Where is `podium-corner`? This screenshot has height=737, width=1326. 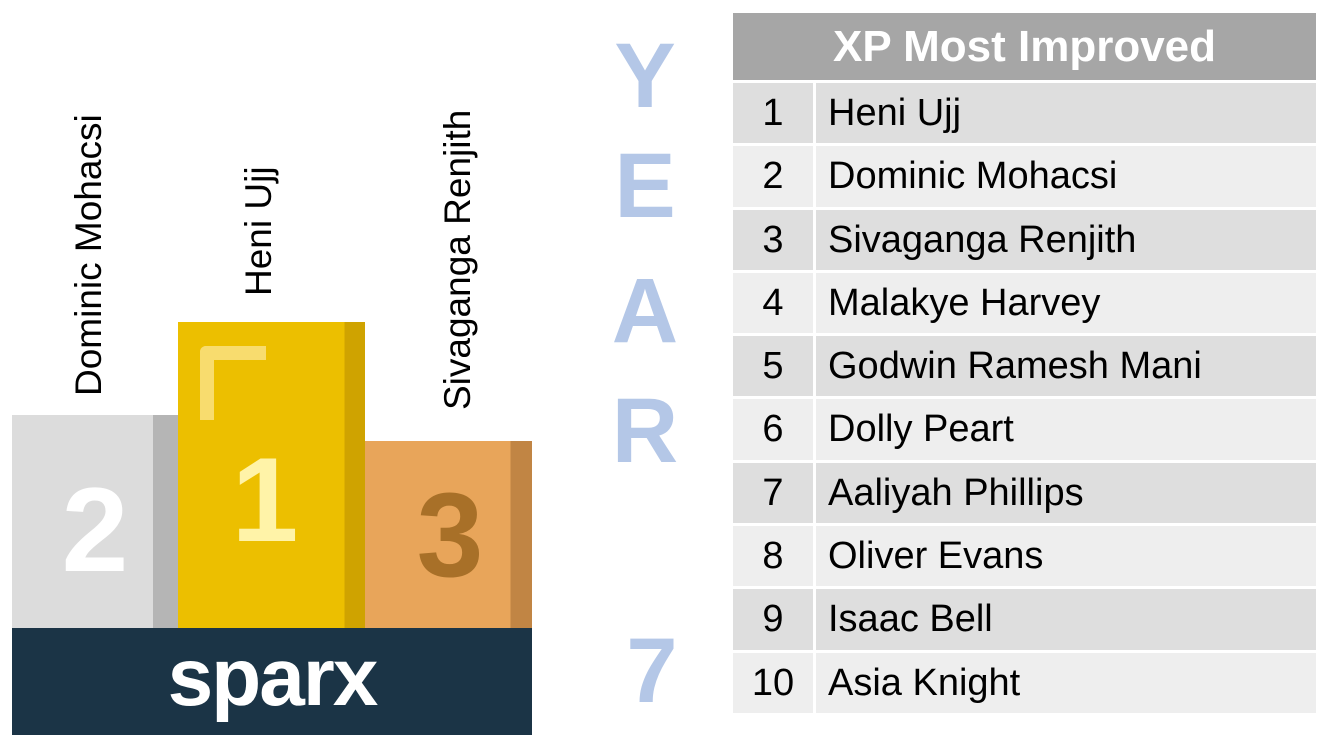
podium-corner is located at coordinates (233, 383).